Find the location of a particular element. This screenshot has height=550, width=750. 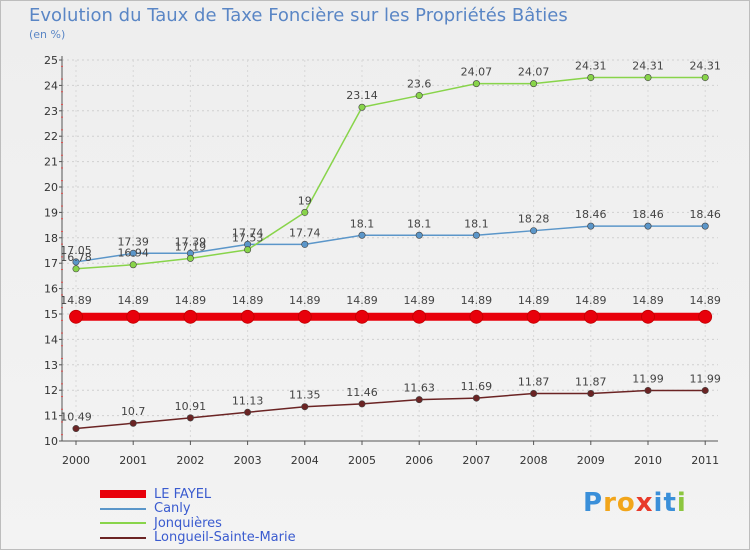

y-tick-label: 19 is located at coordinates (51, 212).